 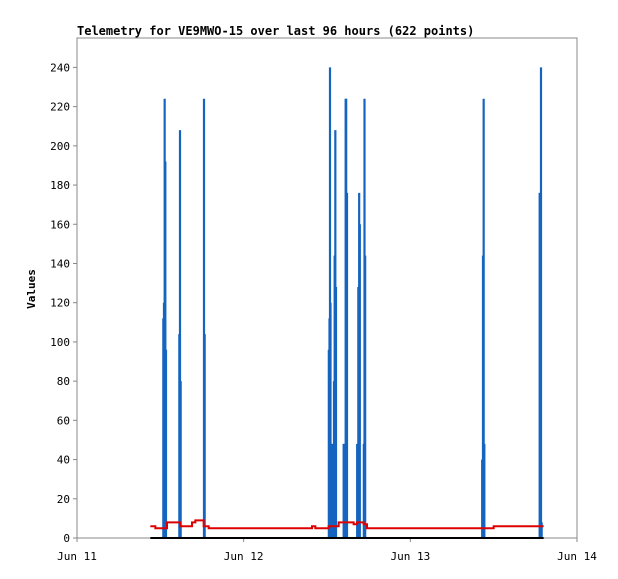 What do you see at coordinates (244, 556) in the screenshot?
I see `x-tick-label: Jun 12` at bounding box center [244, 556].